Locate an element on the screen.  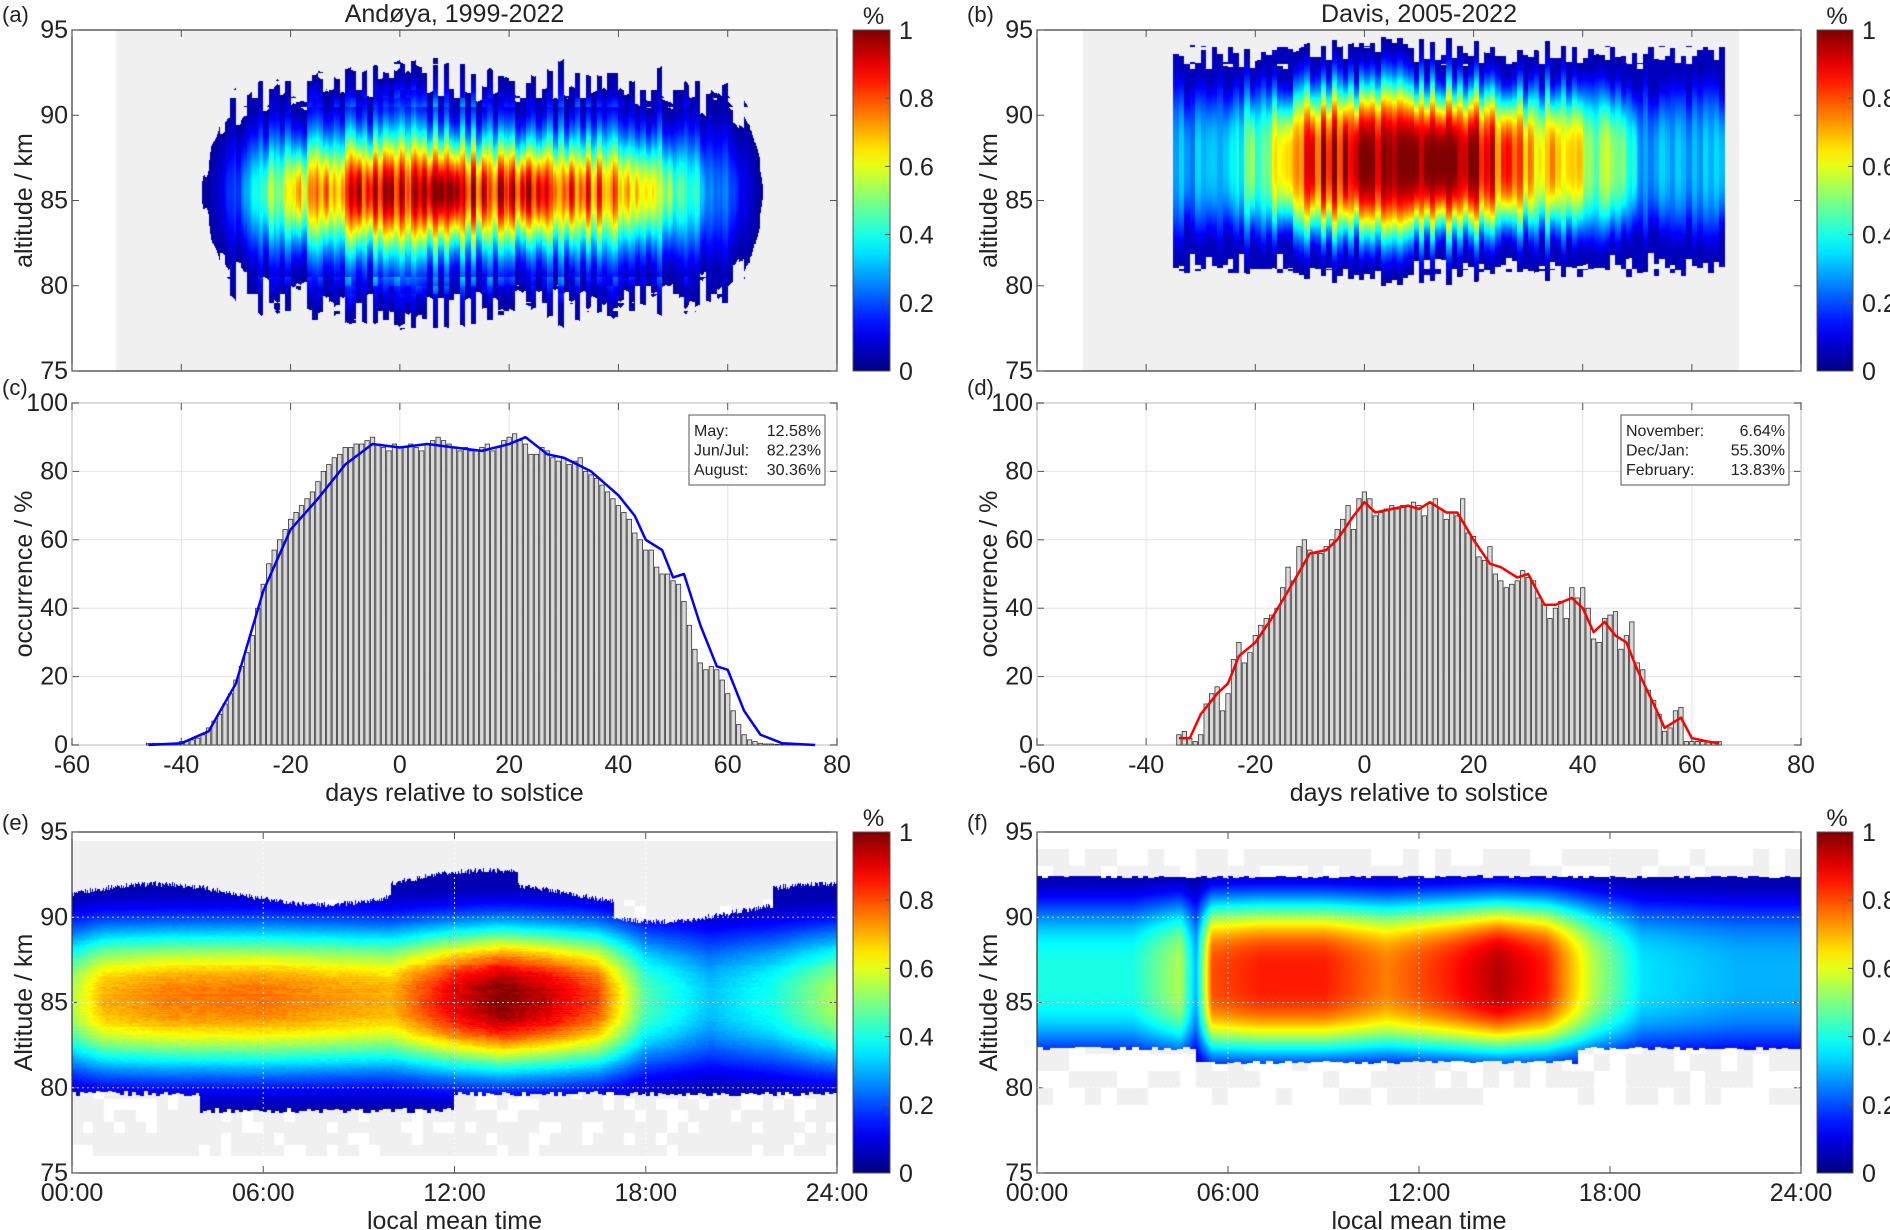
colorbar-tick-label: 0 is located at coordinates (1869, 372).